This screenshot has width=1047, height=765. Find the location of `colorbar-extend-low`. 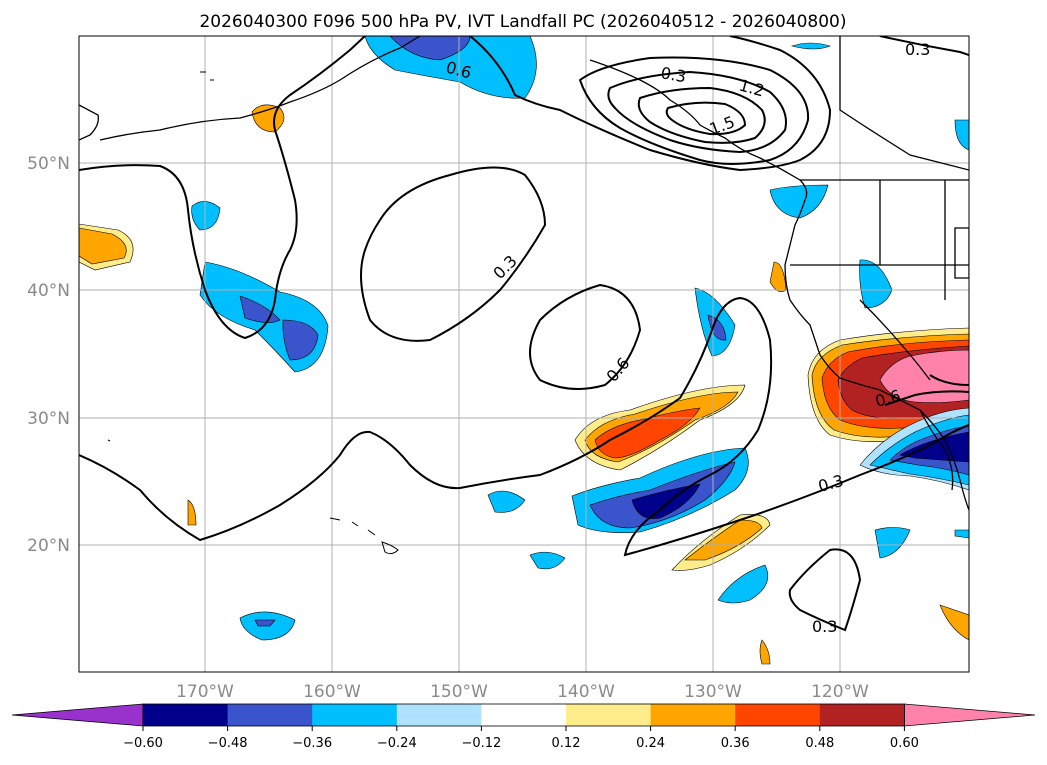

colorbar-extend-low is located at coordinates (77, 715).